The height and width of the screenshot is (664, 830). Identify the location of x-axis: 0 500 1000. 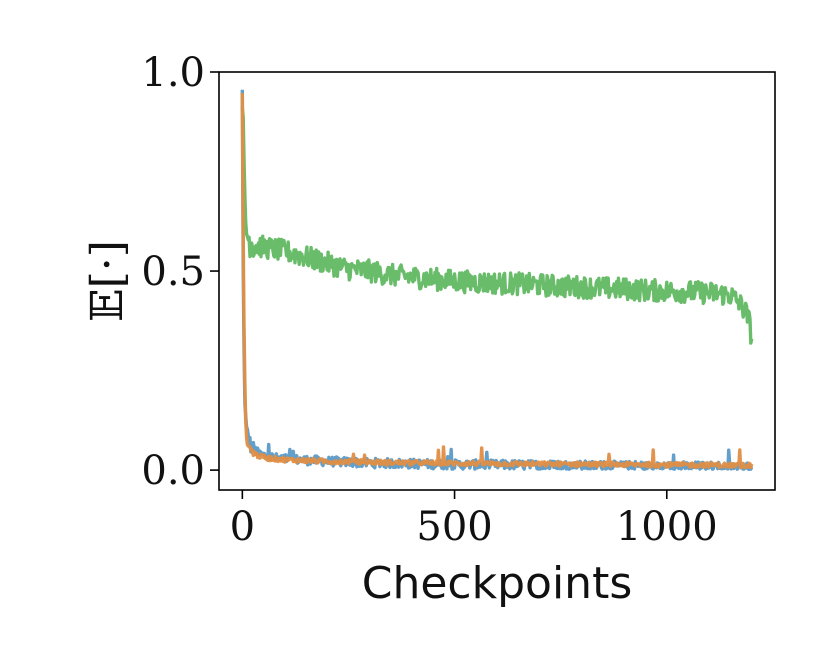
(474, 520).